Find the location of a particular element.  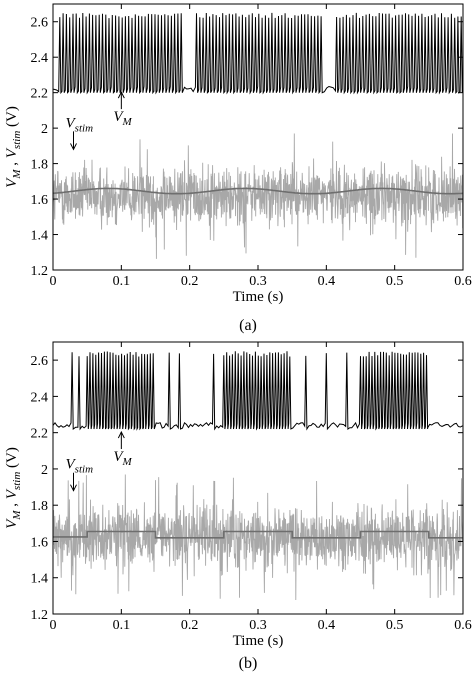

caption-a: (a) is located at coordinates (248, 325).